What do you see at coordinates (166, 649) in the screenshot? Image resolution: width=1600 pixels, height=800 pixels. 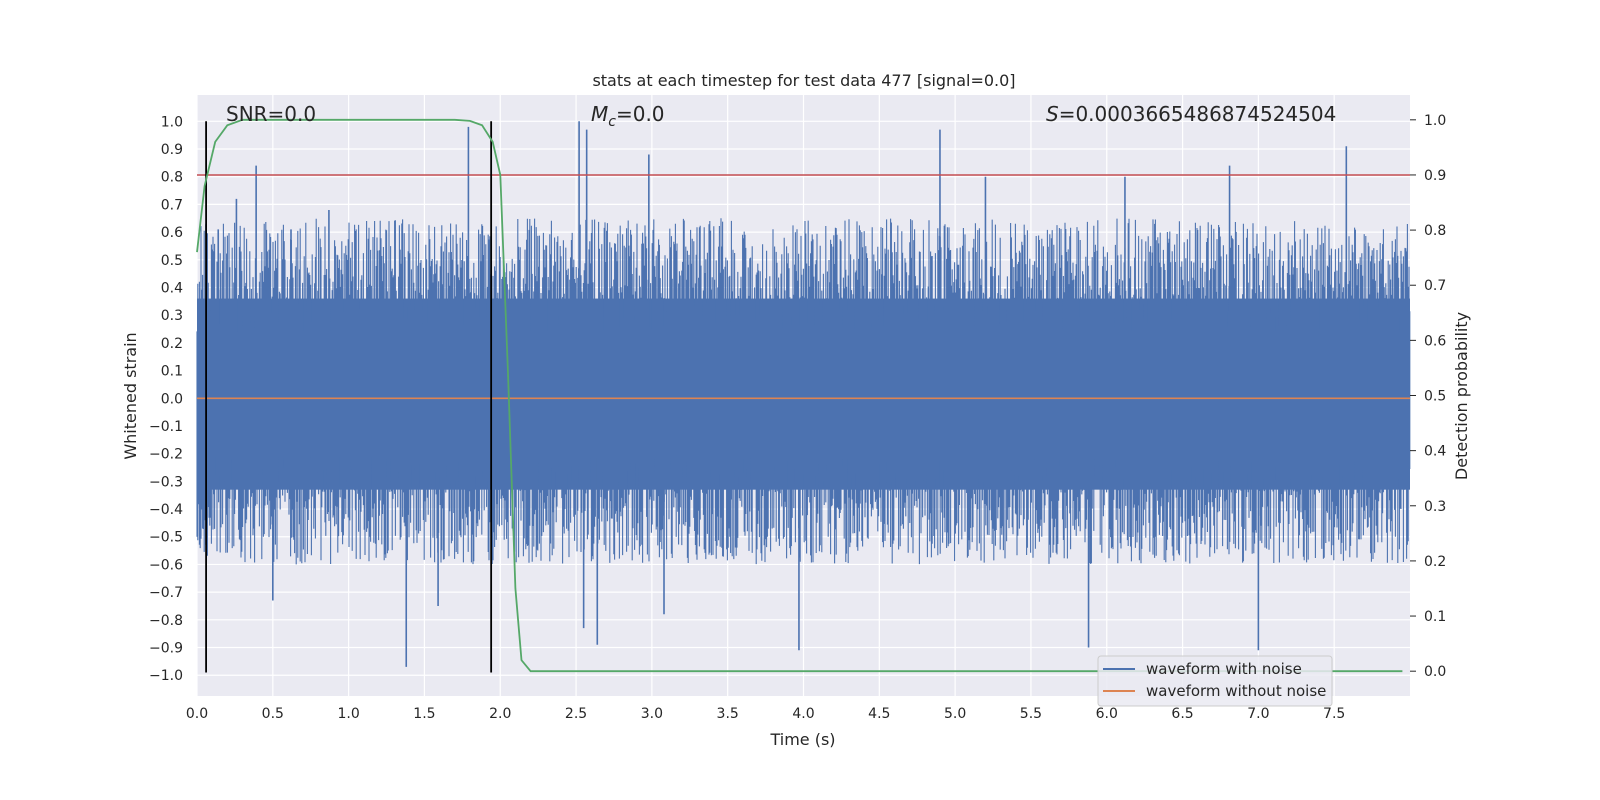 I see `y-tick-label: −0.9` at bounding box center [166, 649].